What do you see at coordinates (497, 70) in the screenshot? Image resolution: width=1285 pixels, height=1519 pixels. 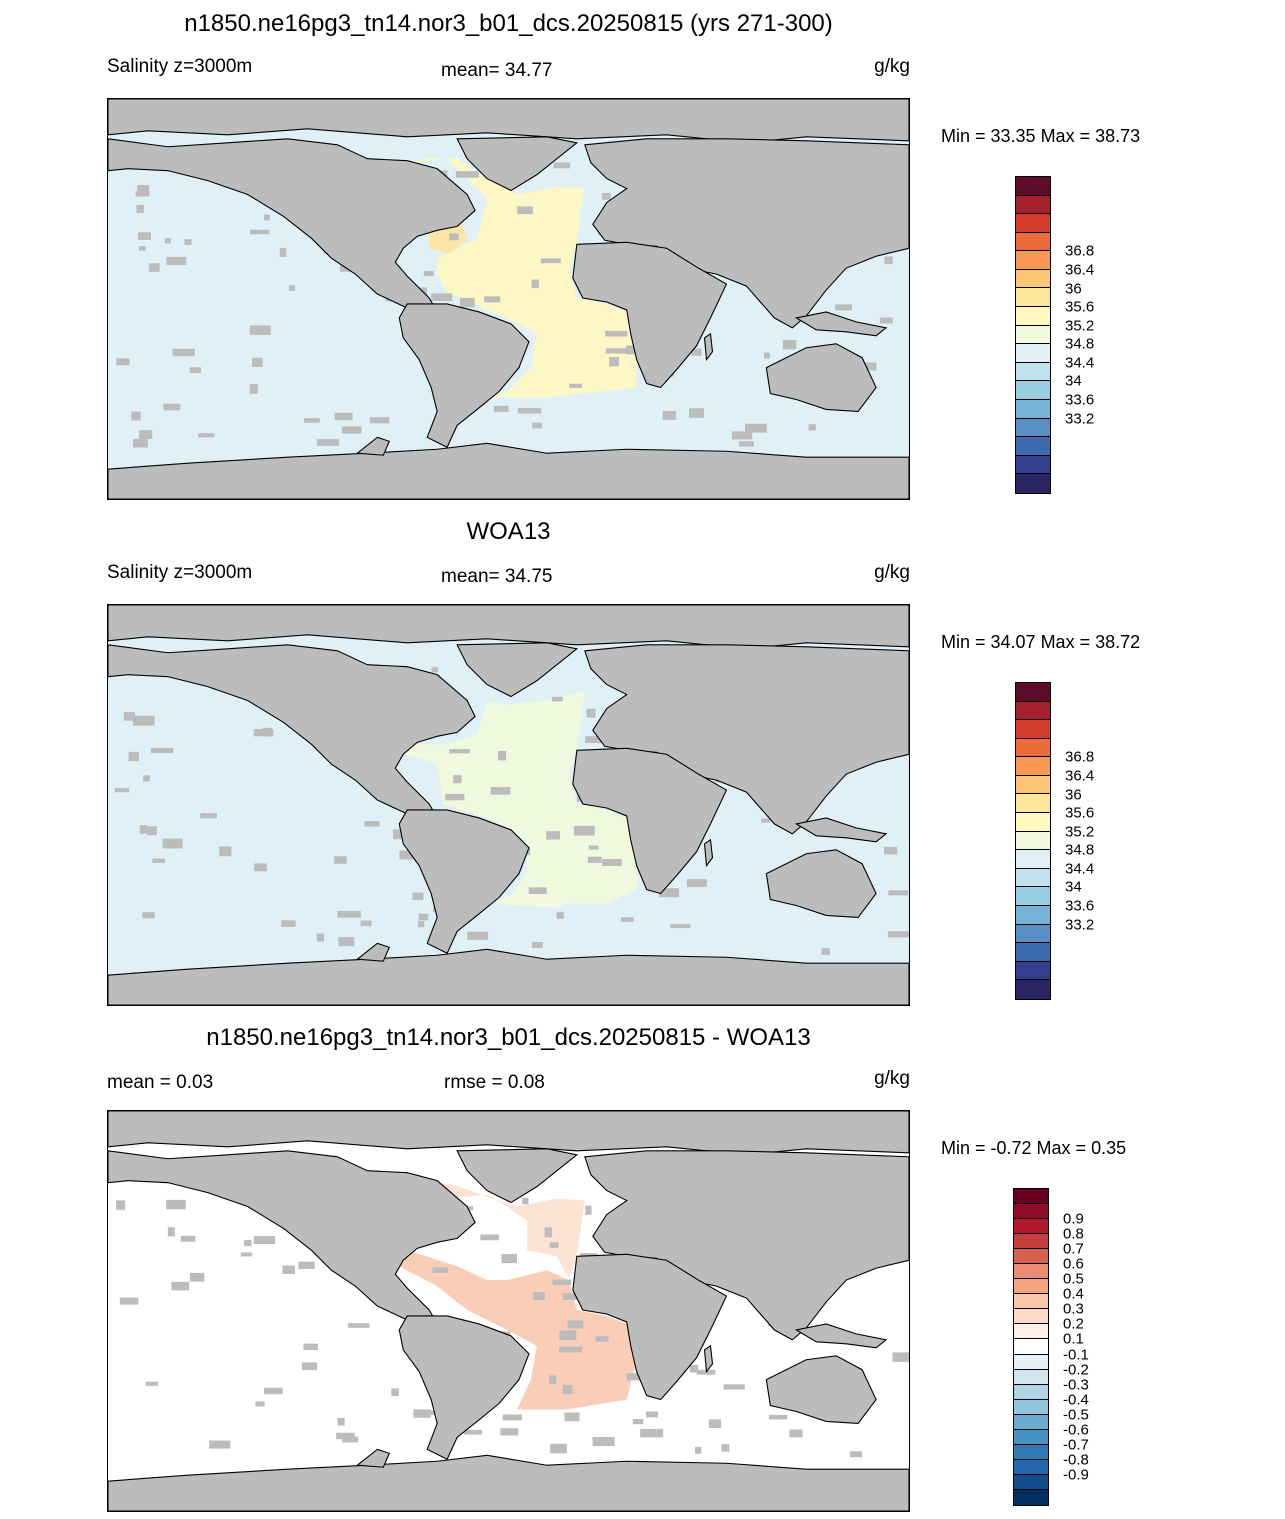 I see `panel-mean-label: mean= 34.77` at bounding box center [497, 70].